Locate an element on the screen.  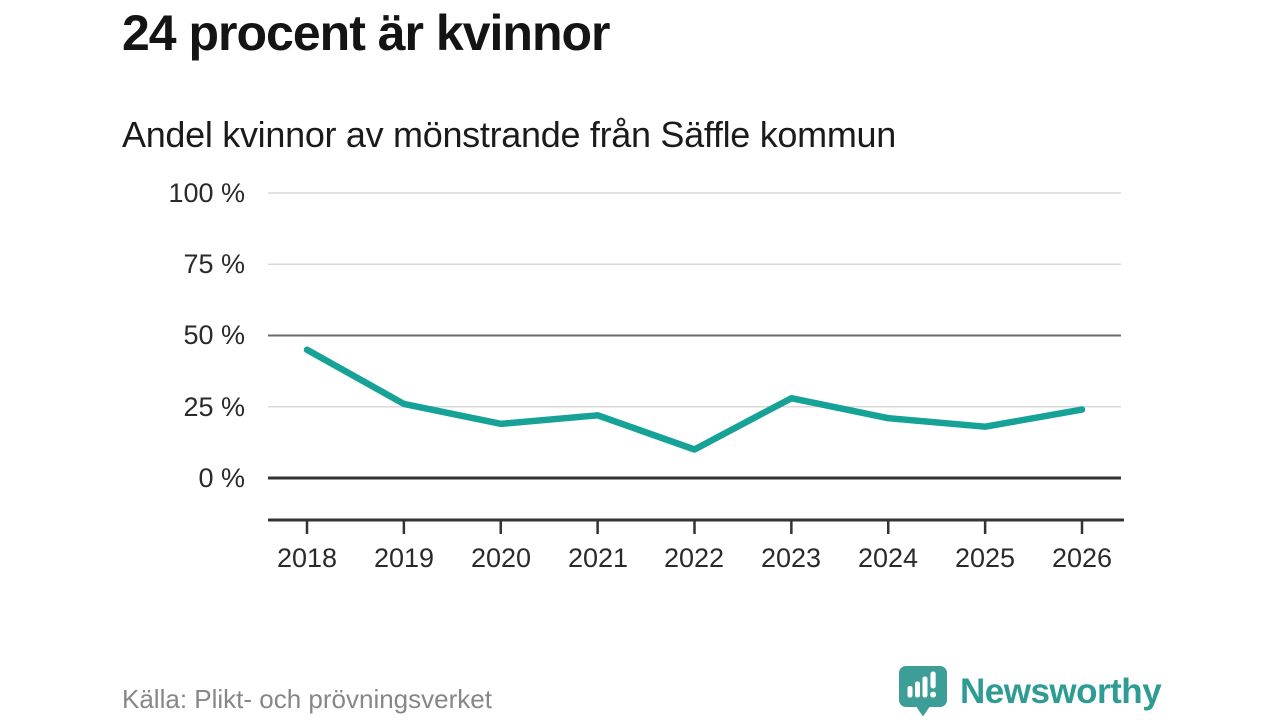
source-note: Källa: Plikt- och prövningsverket is located at coordinates (307, 699).